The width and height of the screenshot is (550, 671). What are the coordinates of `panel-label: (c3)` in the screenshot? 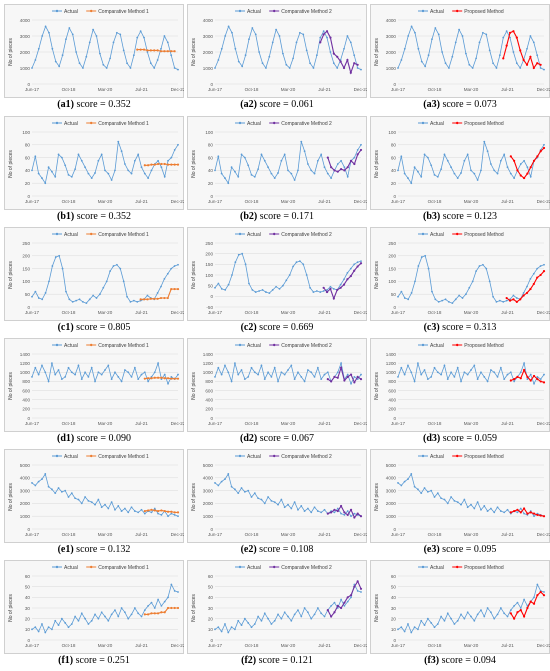 It's located at (431, 327).